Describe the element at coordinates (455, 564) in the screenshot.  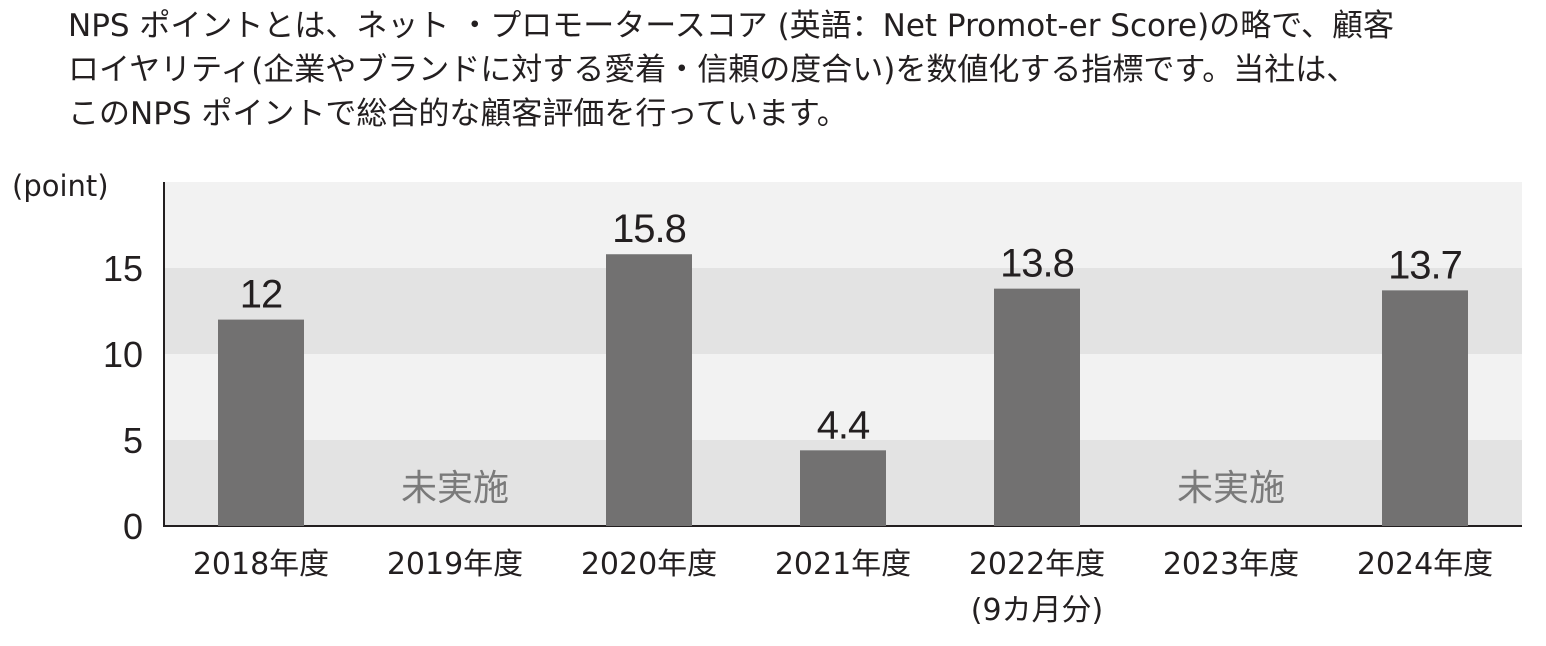
I see `x-tick-label: 2019年度` at that location.